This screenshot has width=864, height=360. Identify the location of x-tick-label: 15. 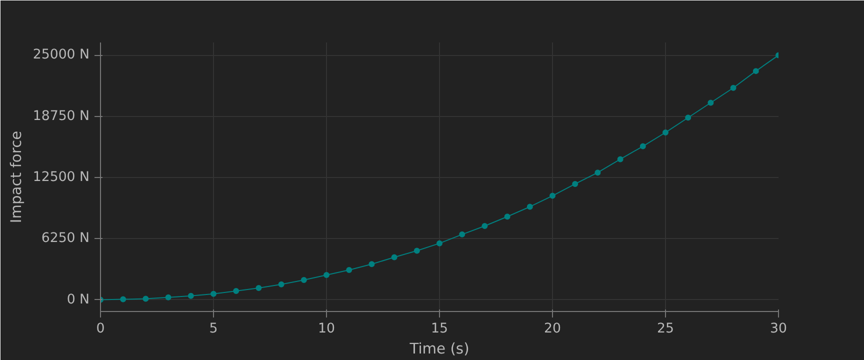
(439, 329).